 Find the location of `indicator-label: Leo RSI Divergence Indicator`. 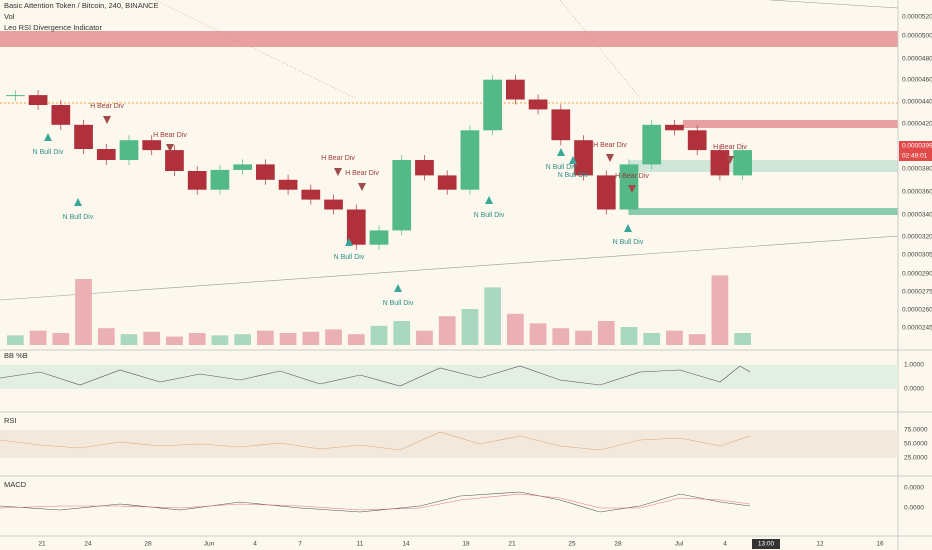

indicator-label: Leo RSI Divergence Indicator is located at coordinates (53, 27).